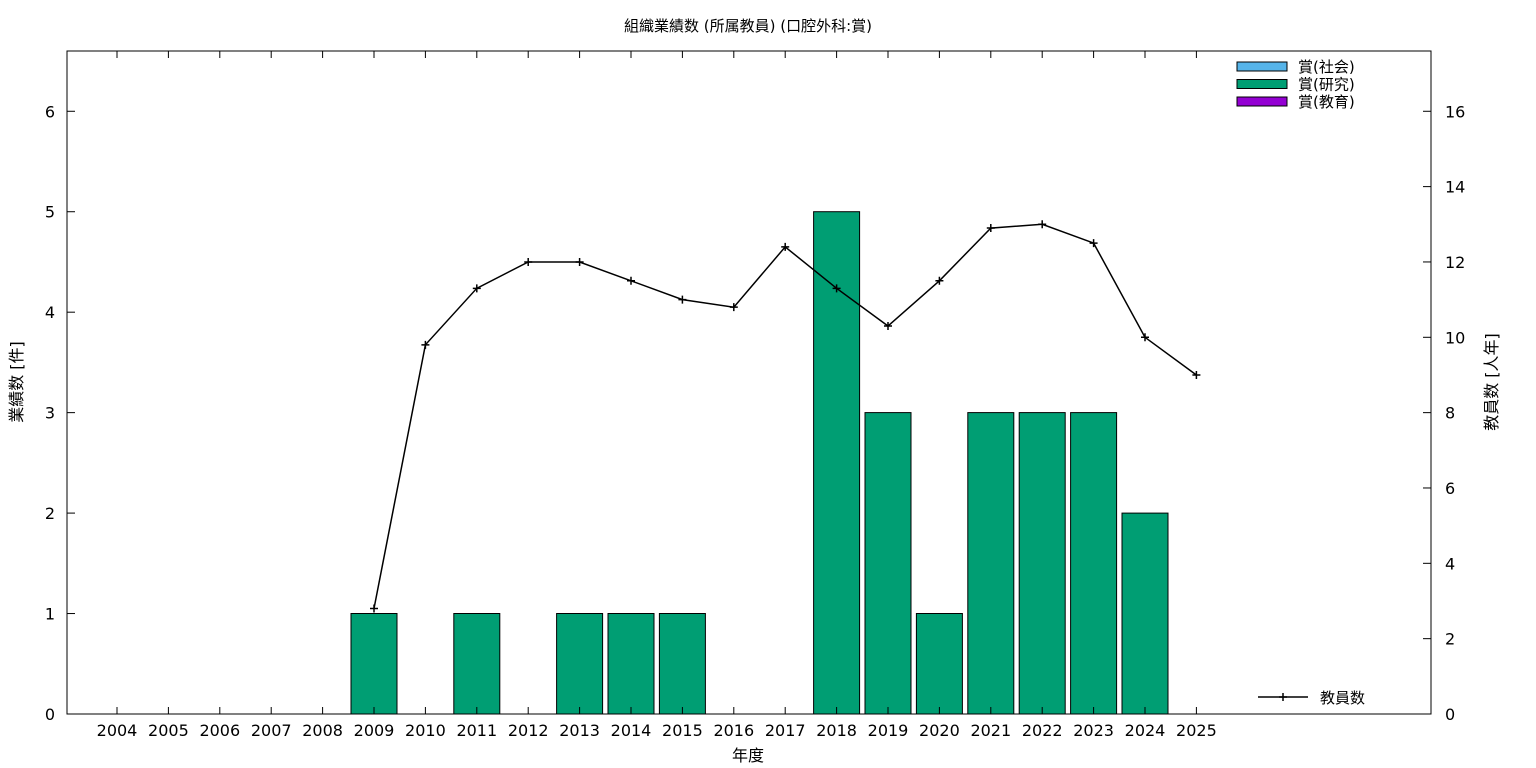  What do you see at coordinates (579, 730) in the screenshot?
I see `x-tick-label: 2013` at bounding box center [579, 730].